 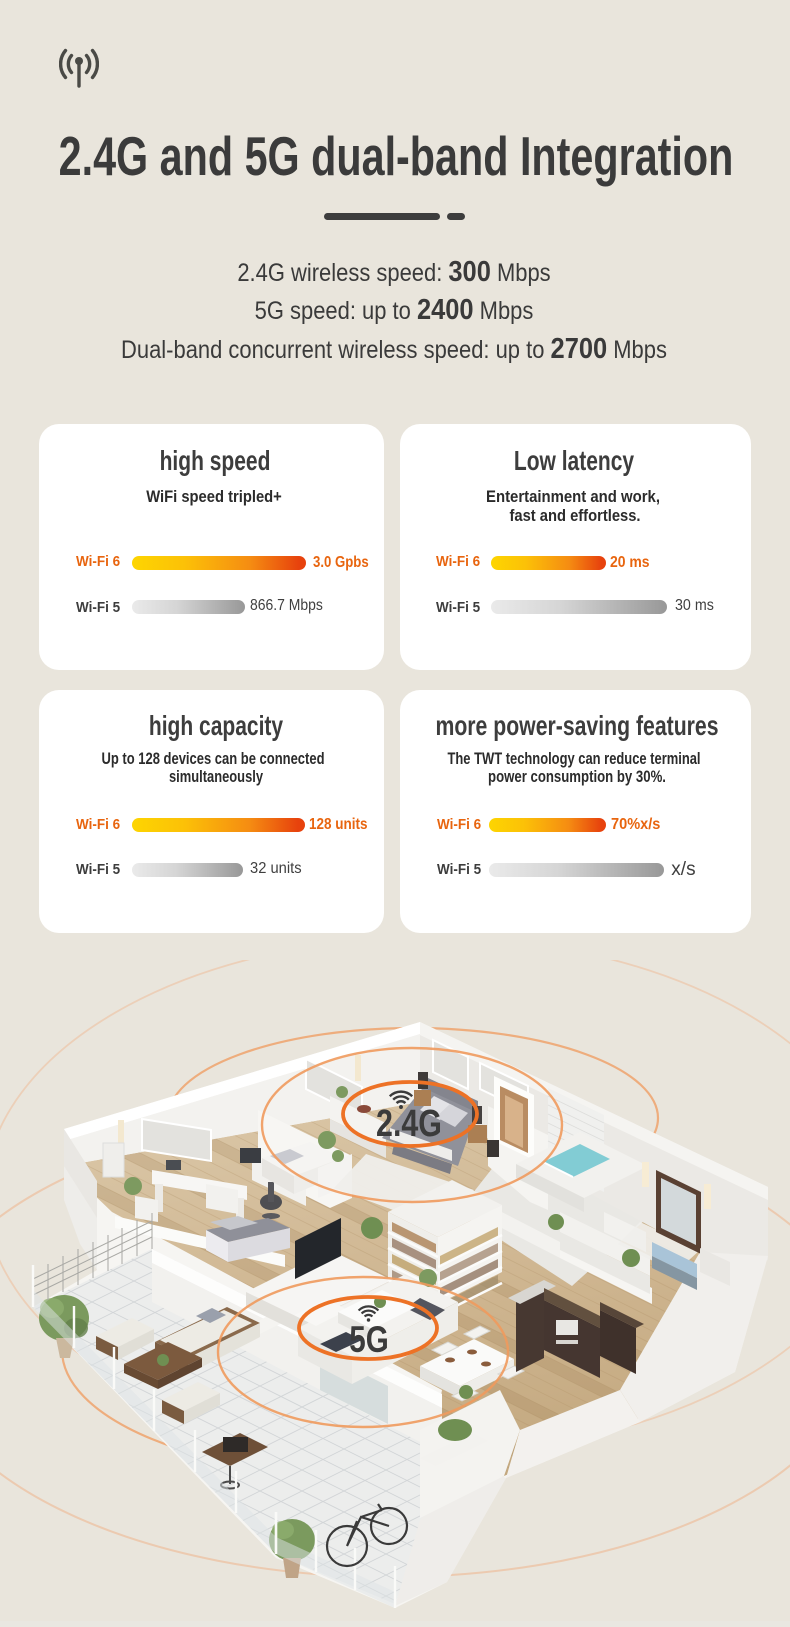 What do you see at coordinates (368, 1340) in the screenshot?
I see `svg-text: 5G` at bounding box center [368, 1340].